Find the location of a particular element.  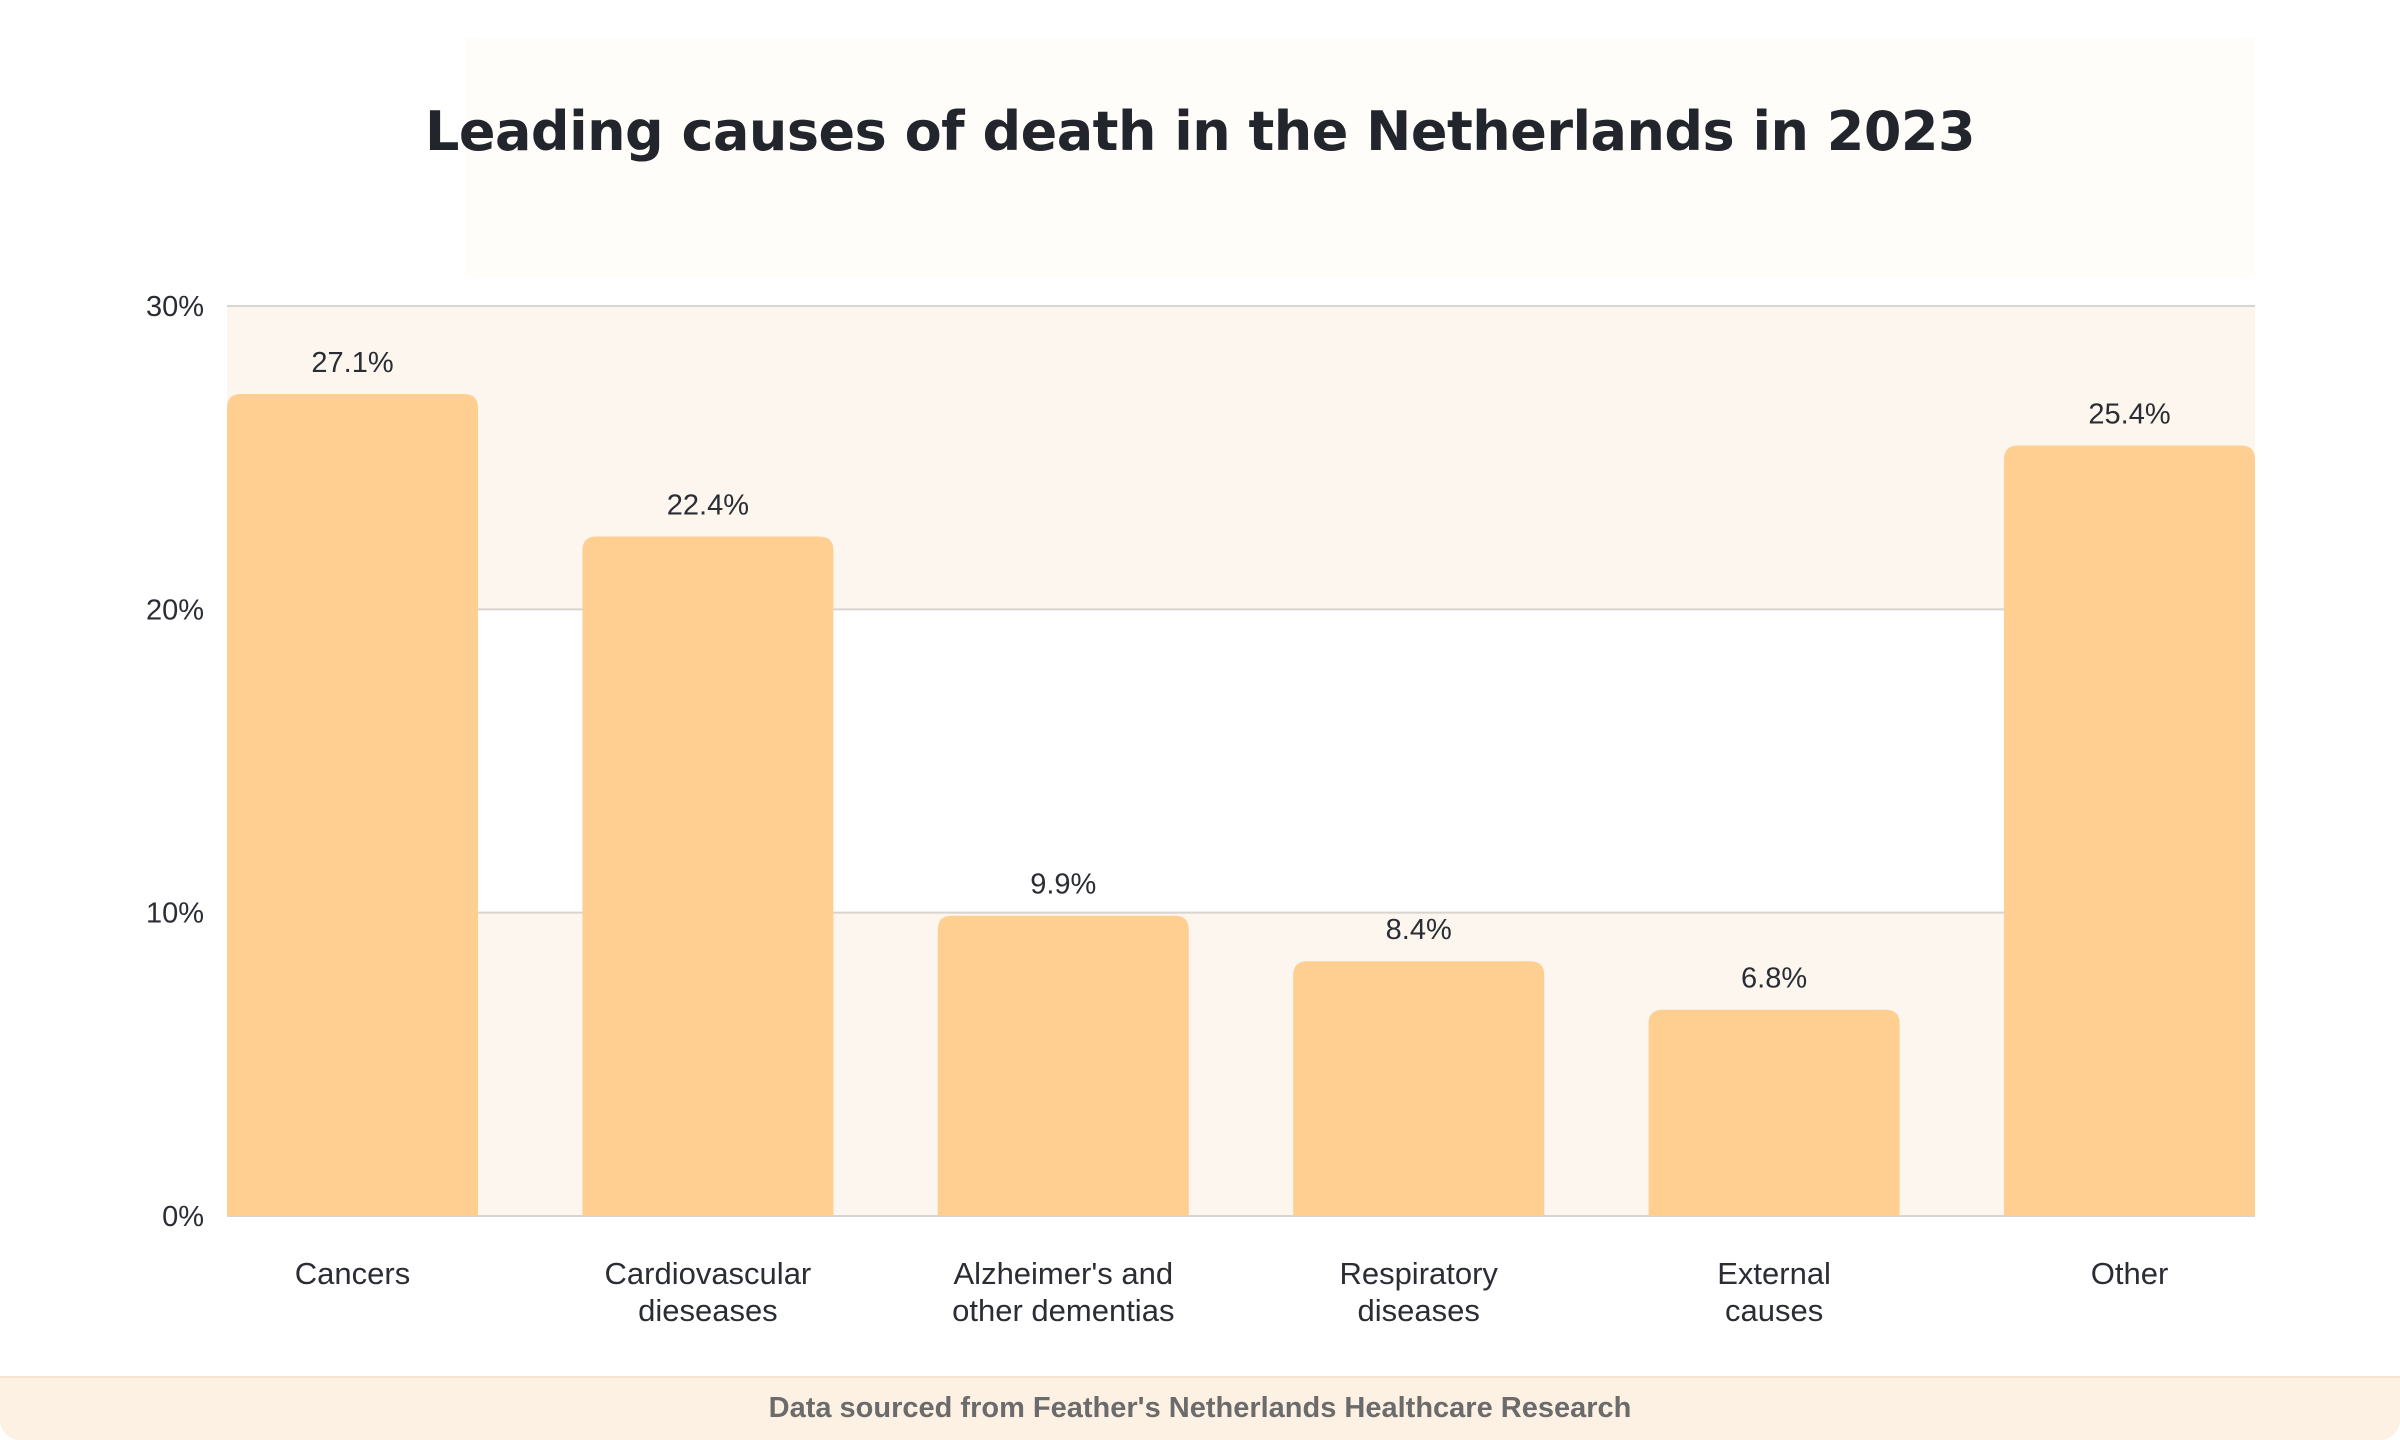

bar-value-label: 8.4% is located at coordinates (1419, 930).